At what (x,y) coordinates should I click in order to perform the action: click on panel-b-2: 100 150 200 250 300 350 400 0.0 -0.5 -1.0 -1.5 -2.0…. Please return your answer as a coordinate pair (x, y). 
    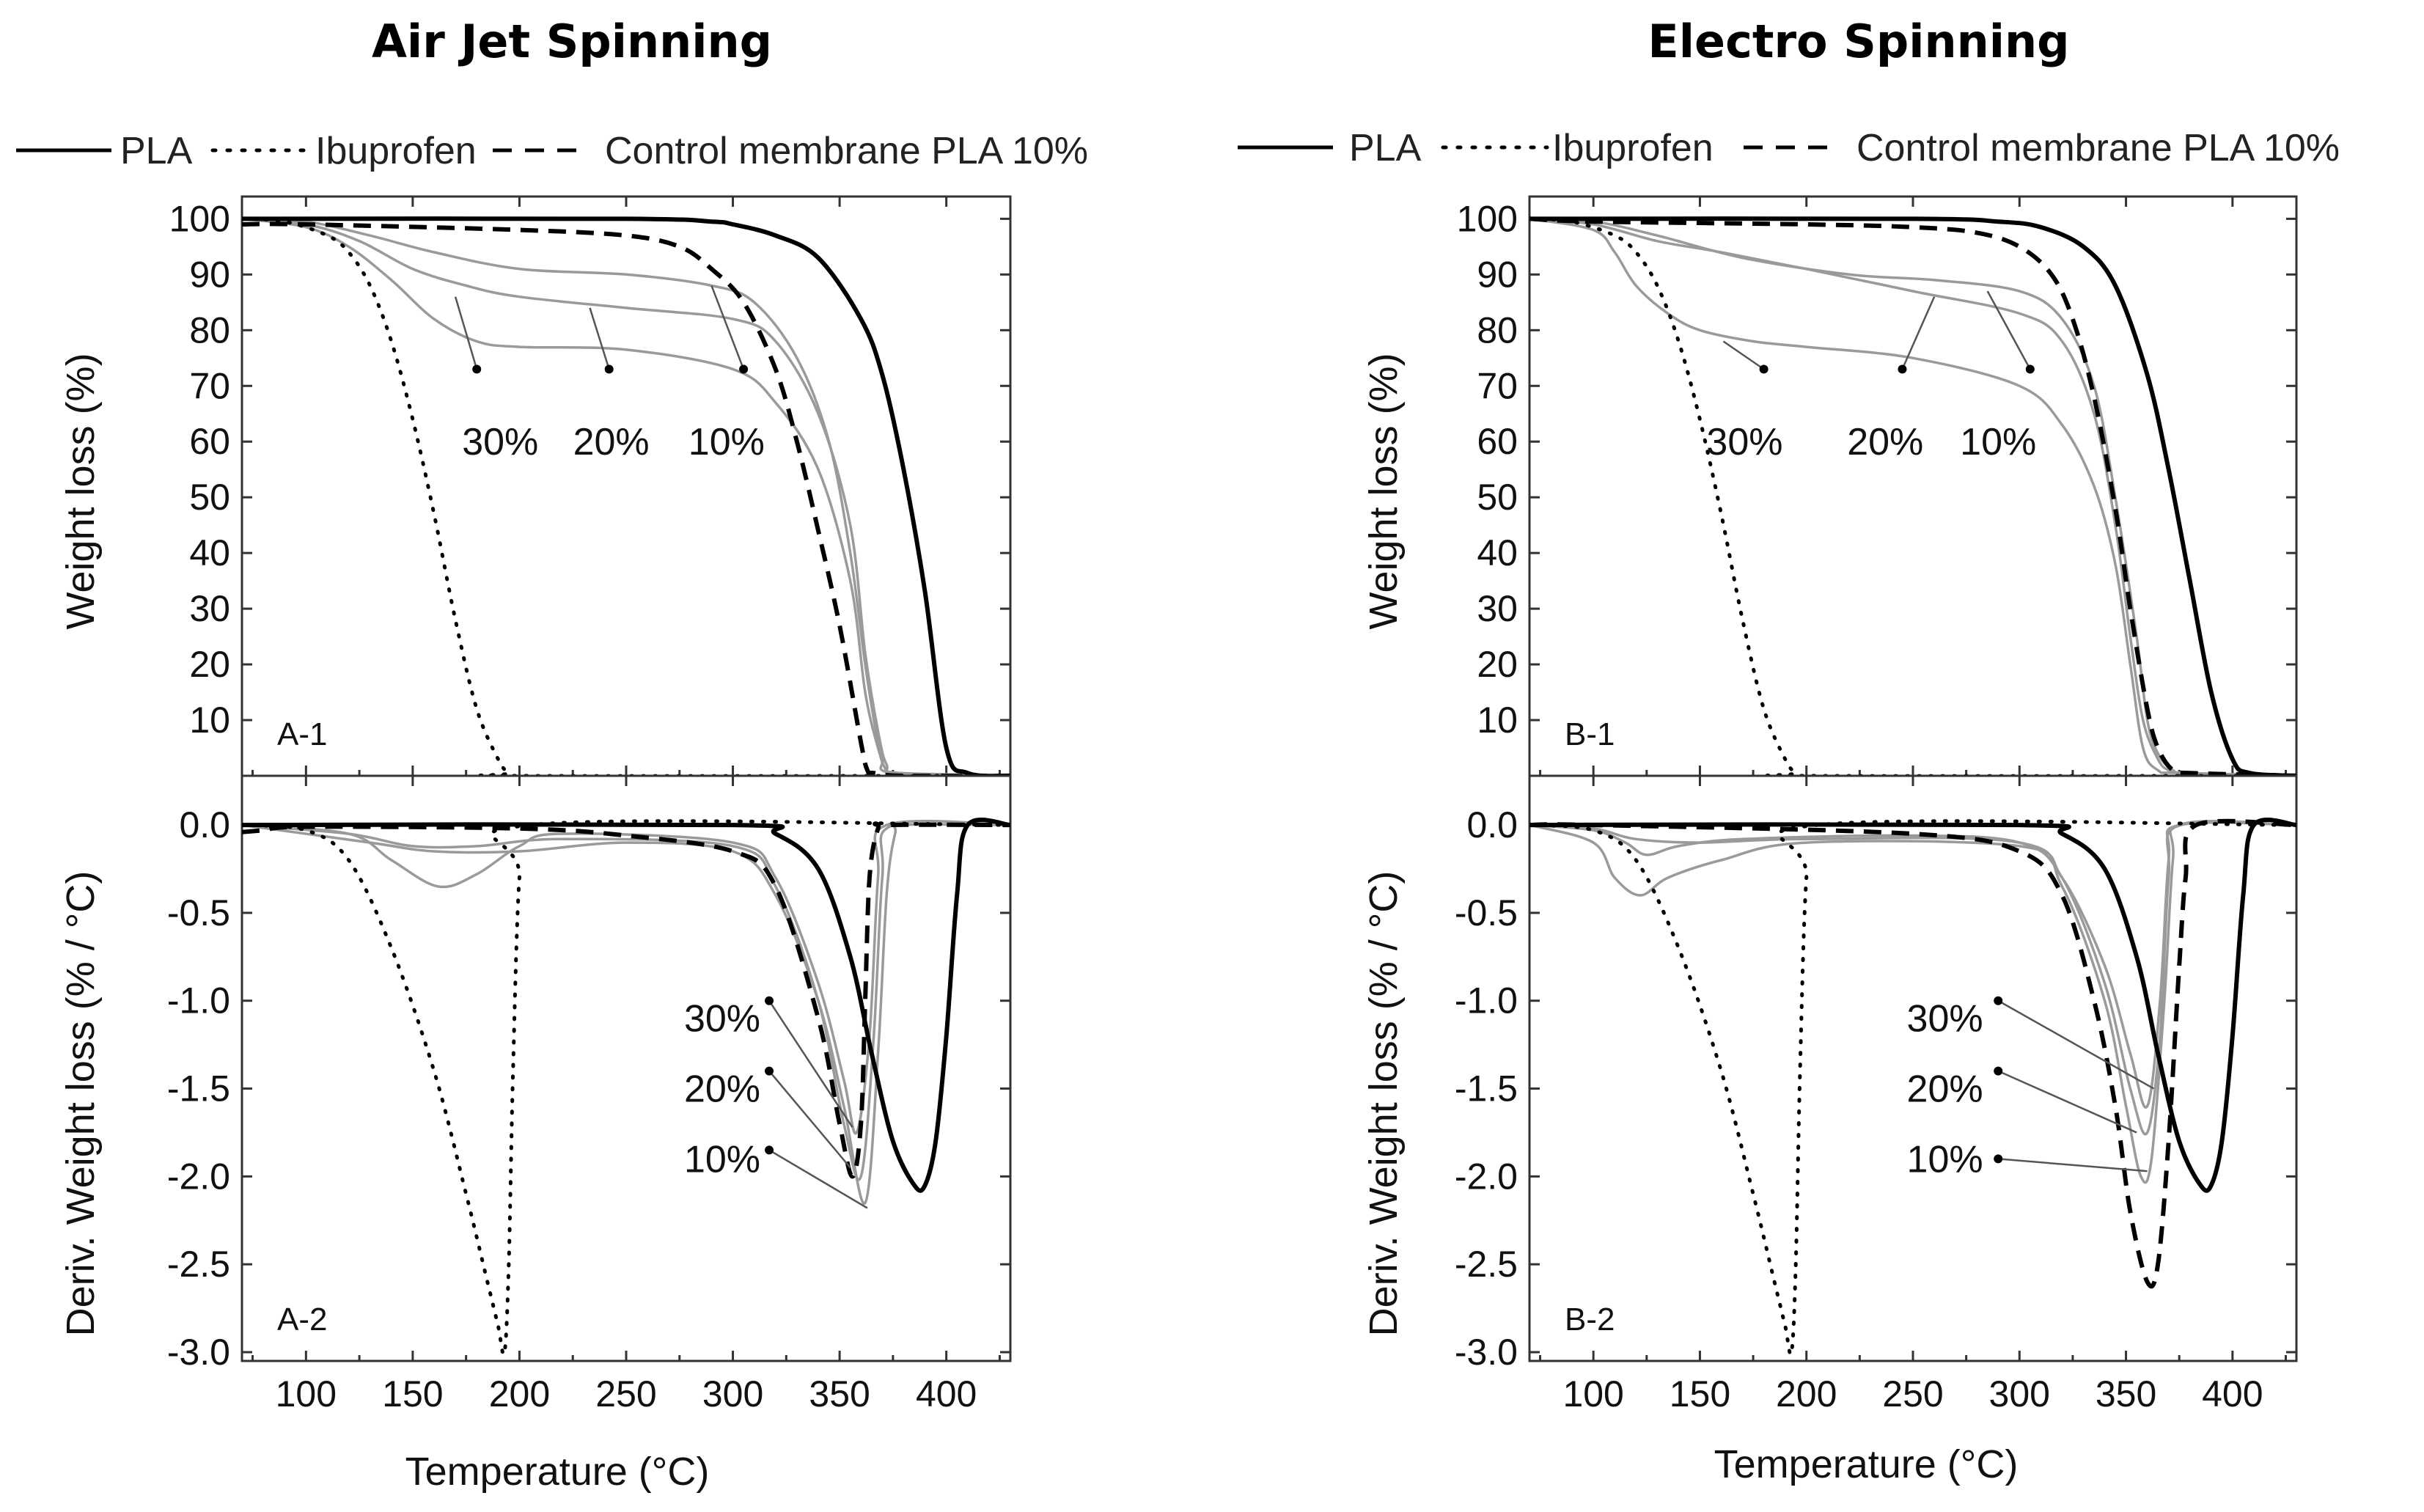
    Looking at the image, I should click on (1877, 1094).